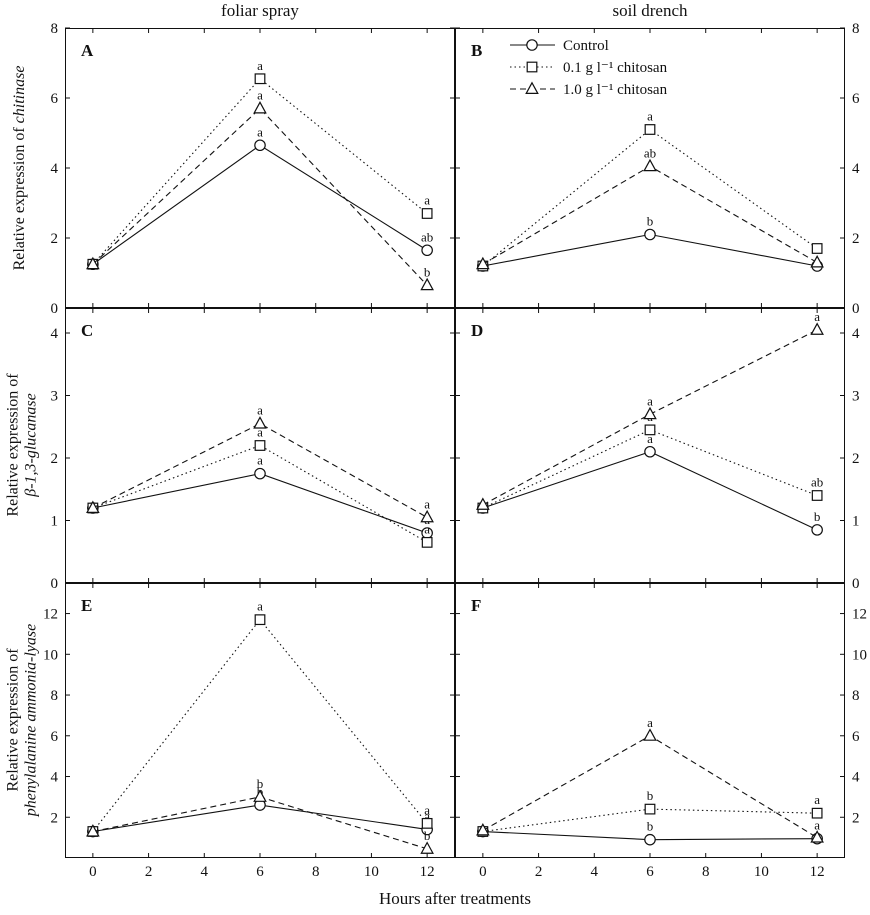 The height and width of the screenshot is (915, 870). What do you see at coordinates (615, 68) in the screenshot?
I see `legend-label: 0.1 g l⁻¹ chitosan` at bounding box center [615, 68].